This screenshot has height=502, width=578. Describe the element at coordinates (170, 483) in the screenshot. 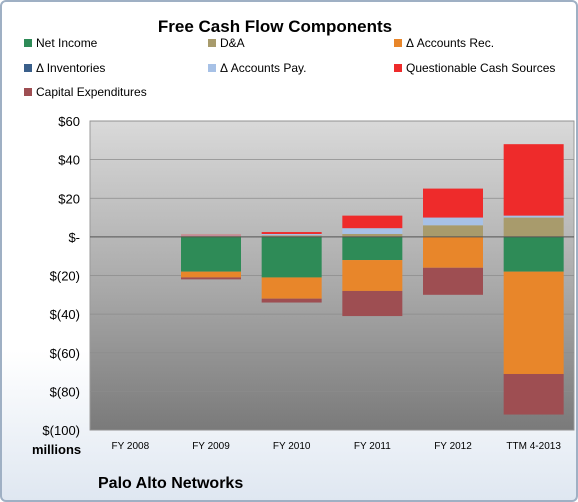

I see `company-label: Palo Alto Networks` at that location.